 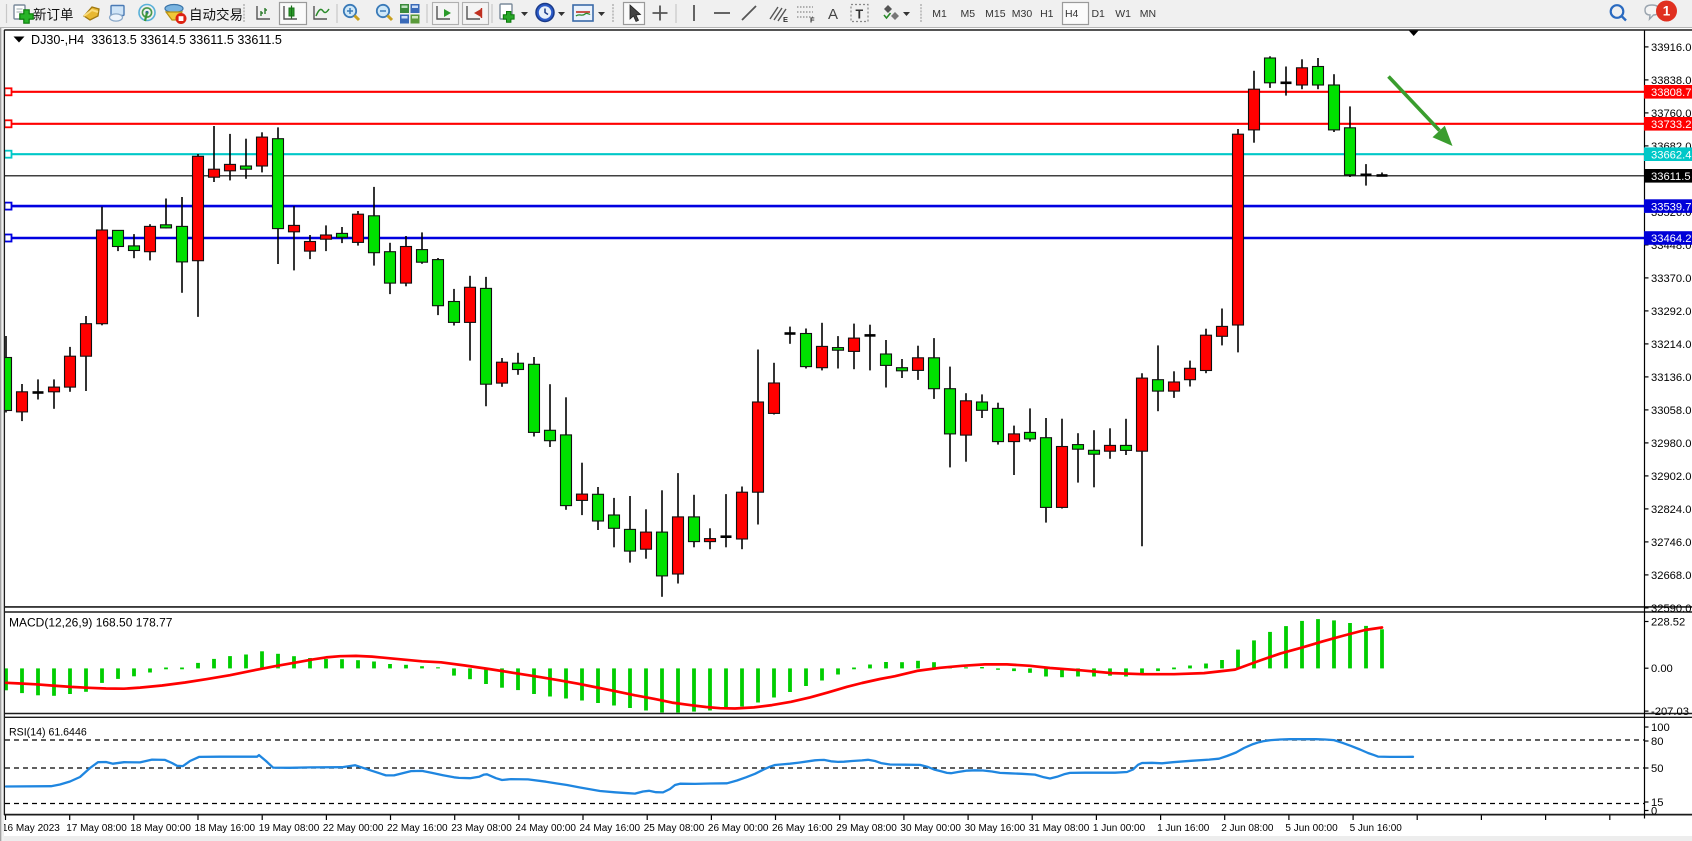 What do you see at coordinates (216, 15) in the screenshot?
I see `svg-text: 自动交易` at bounding box center [216, 15].